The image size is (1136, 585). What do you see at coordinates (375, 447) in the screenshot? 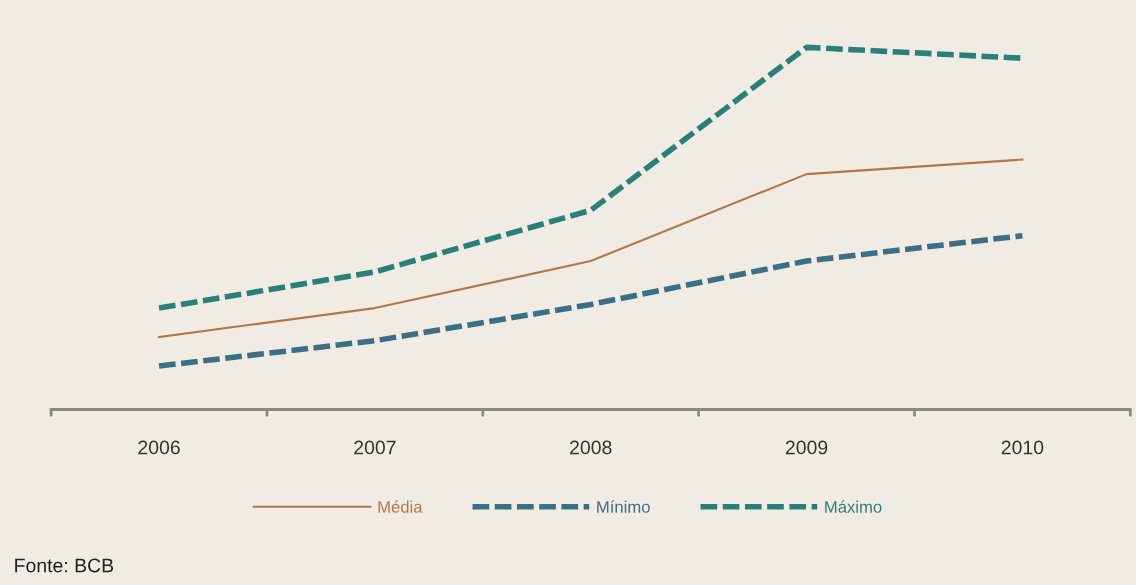
I see `x-tick-label: 2007` at bounding box center [375, 447].